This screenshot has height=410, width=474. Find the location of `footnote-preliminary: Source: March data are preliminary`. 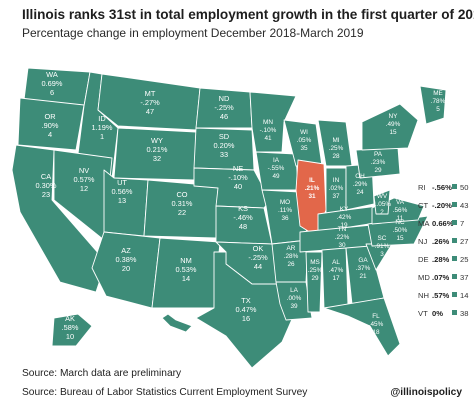

footnote-preliminary: Source: March data are preliminary is located at coordinates (102, 373).